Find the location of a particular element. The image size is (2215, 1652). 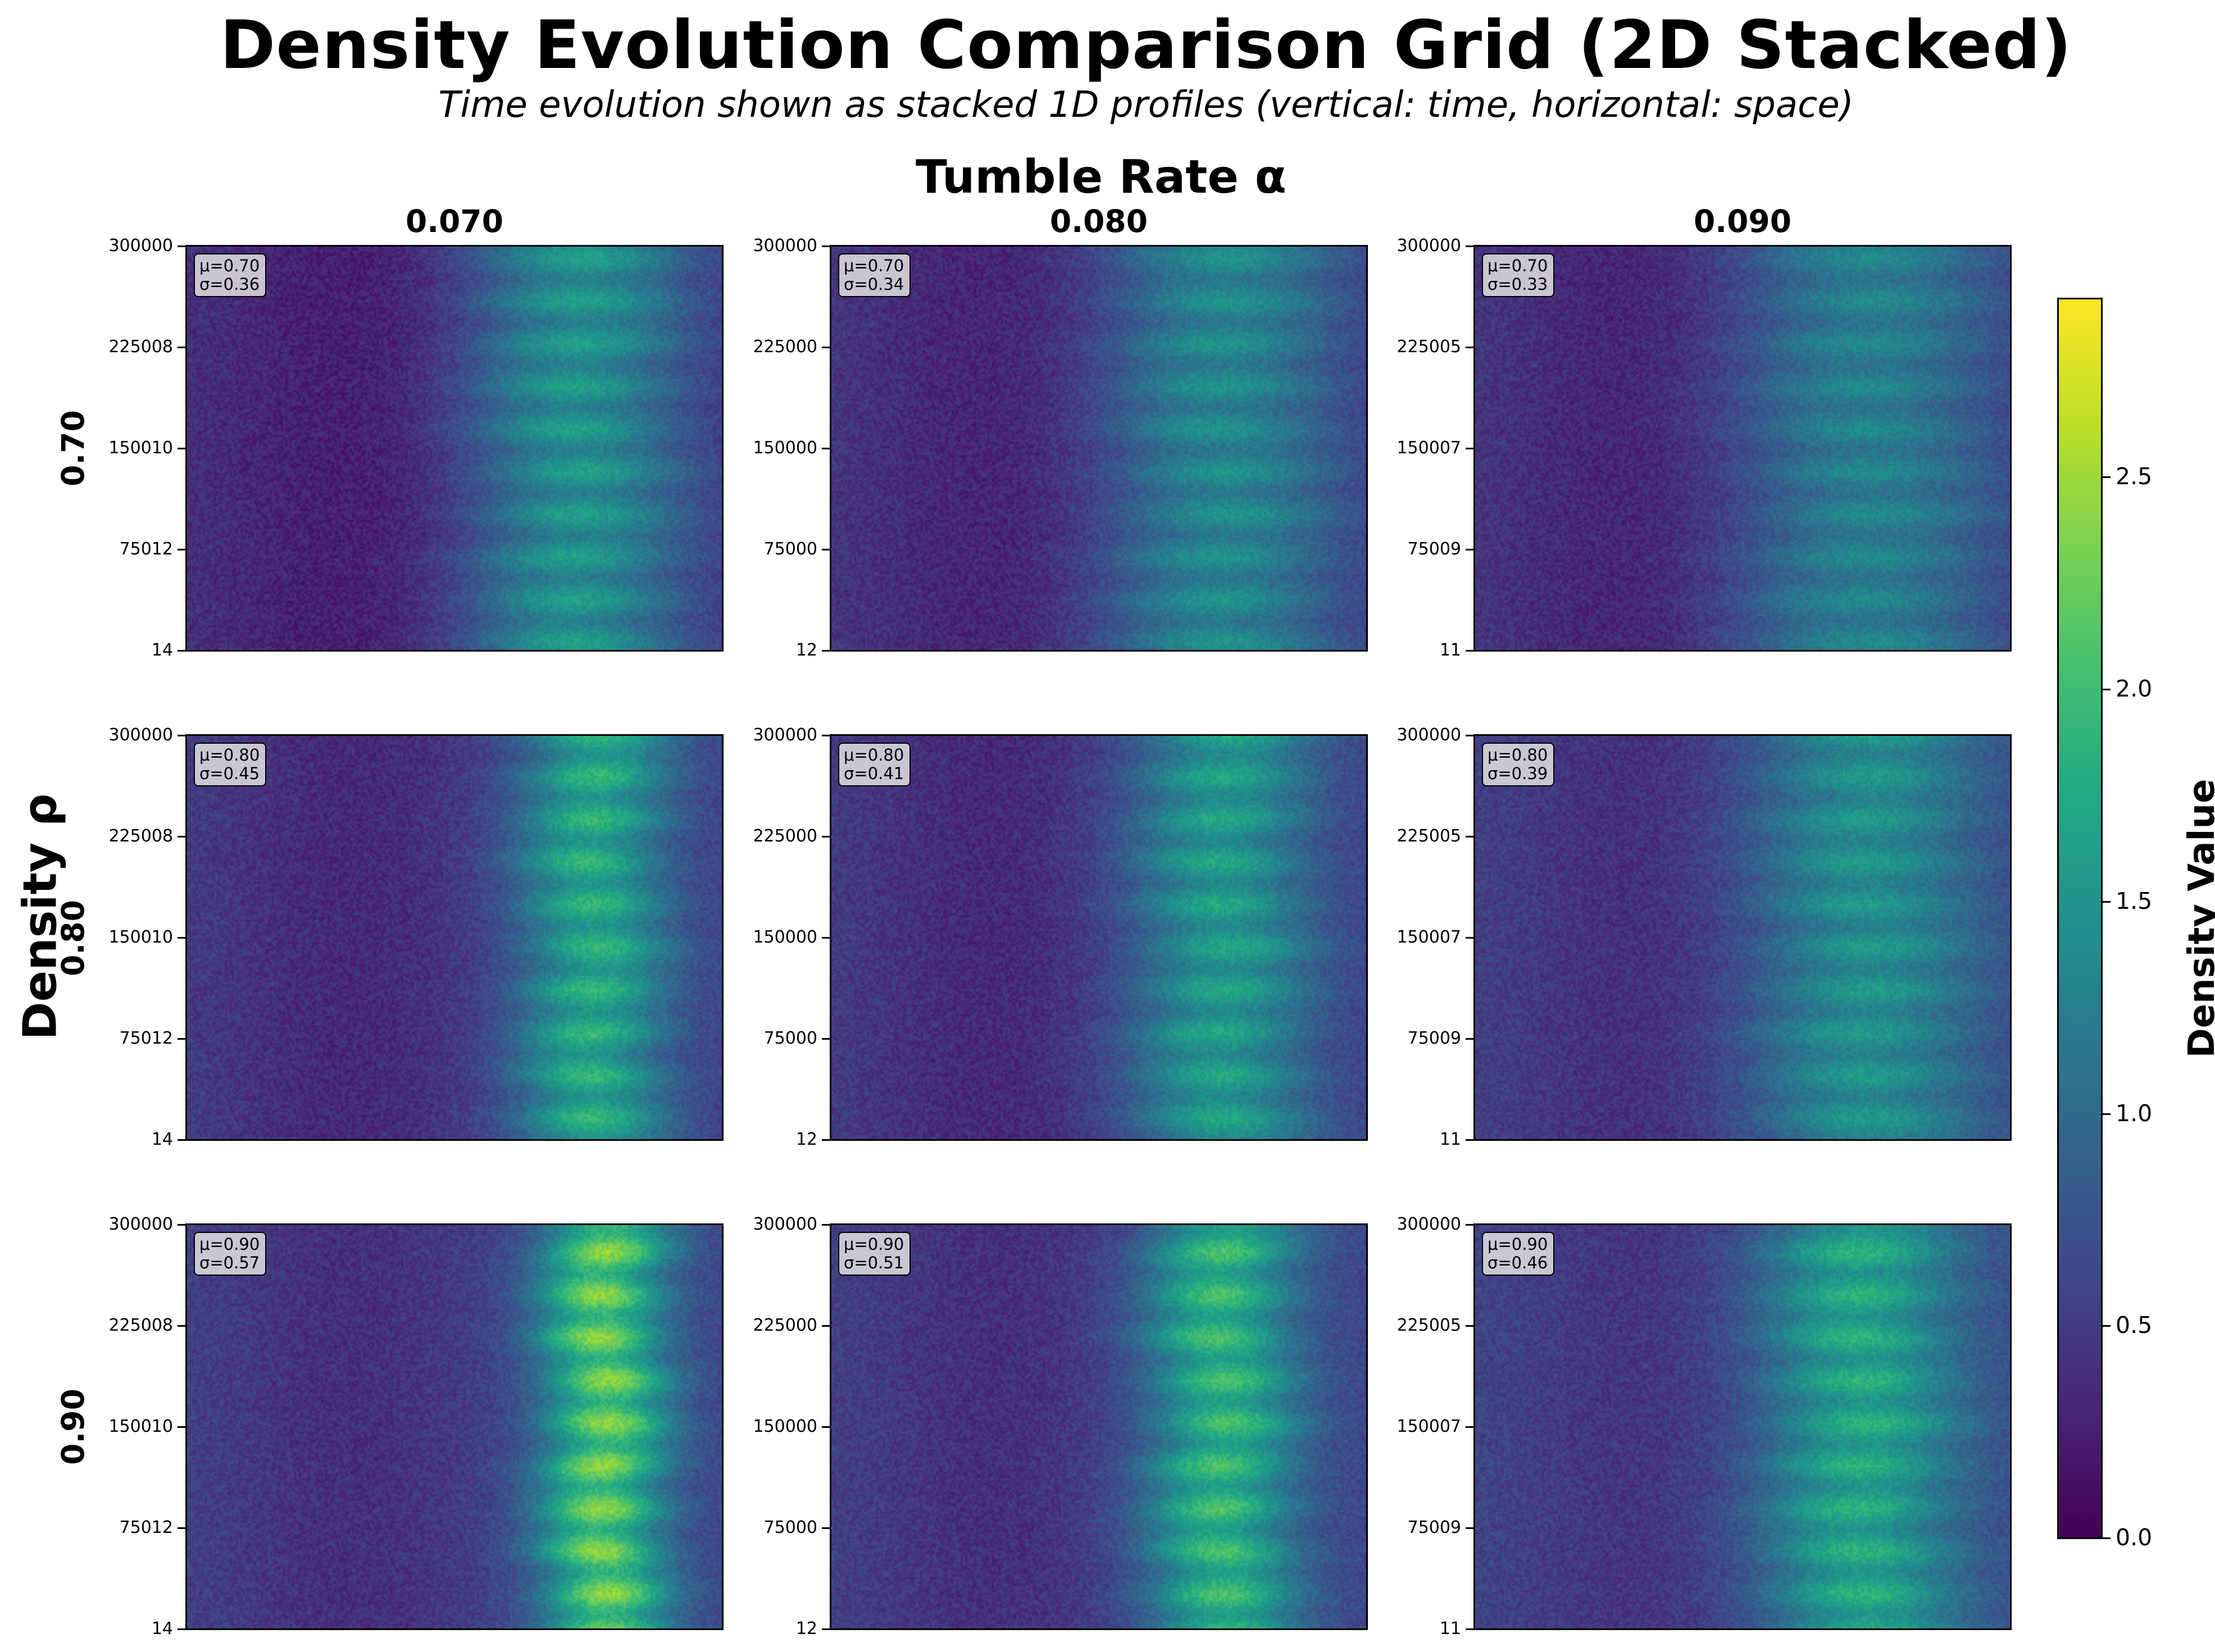

stats-annotation: μ=0.70 σ=0.36 is located at coordinates (230, 275).